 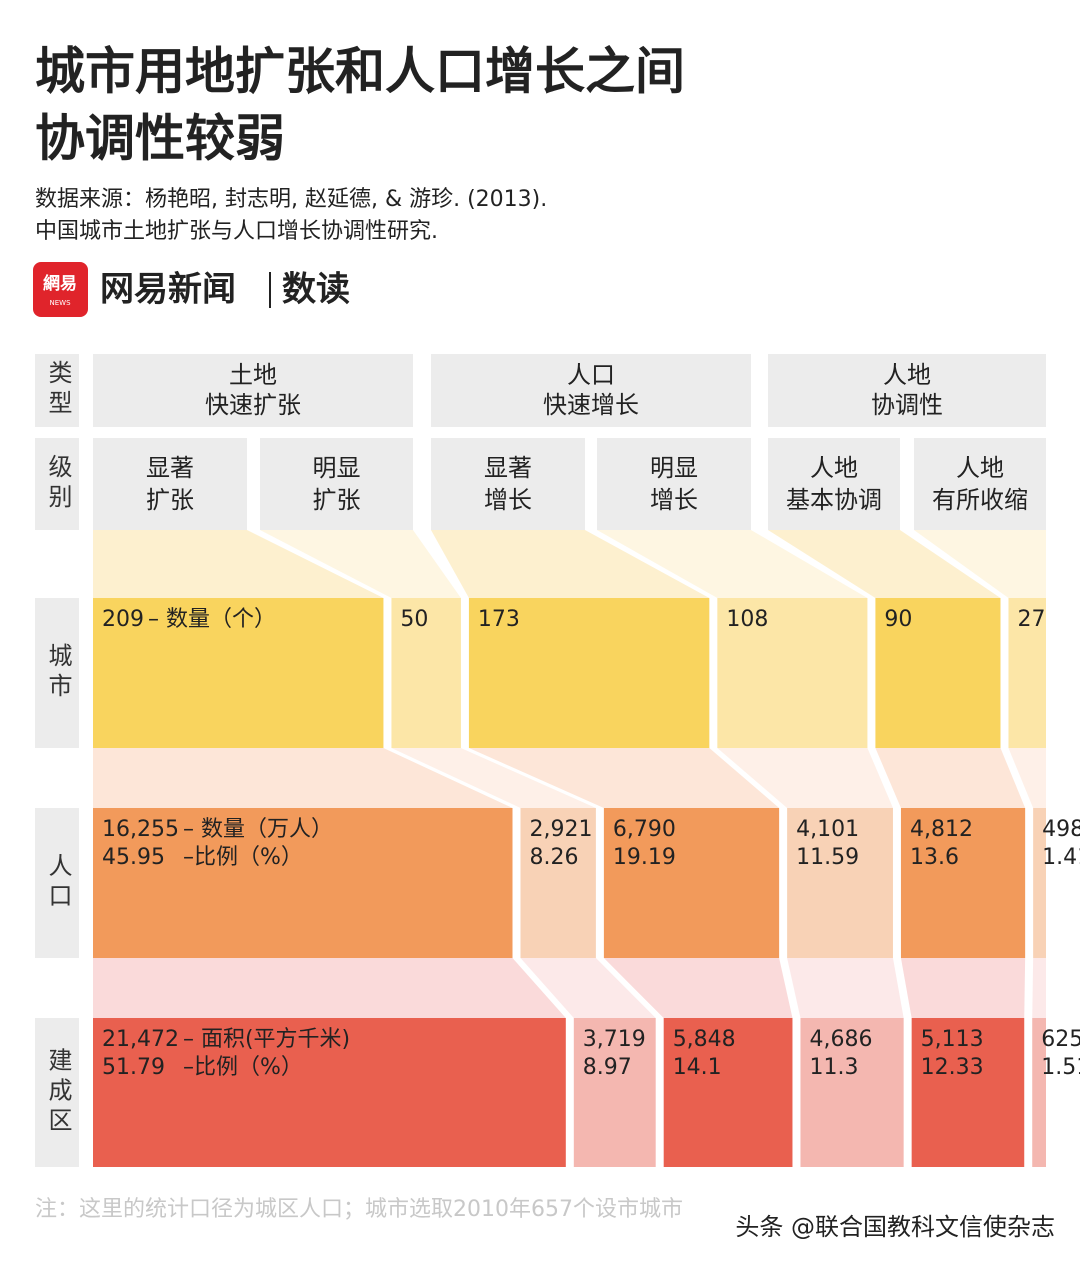 What do you see at coordinates (266, 1039) in the screenshot?
I see `measure-label: – 面积(平方千米)` at bounding box center [266, 1039].